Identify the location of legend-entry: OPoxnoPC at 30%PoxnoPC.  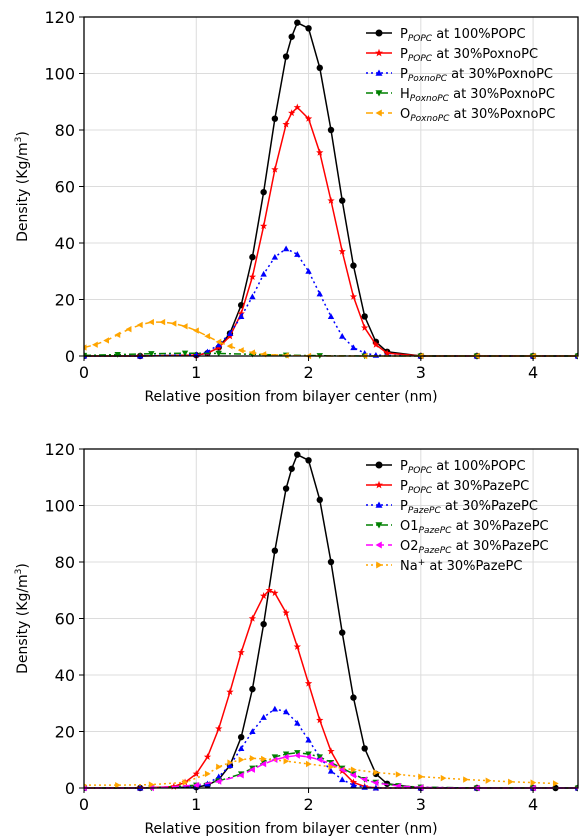
(460, 115).